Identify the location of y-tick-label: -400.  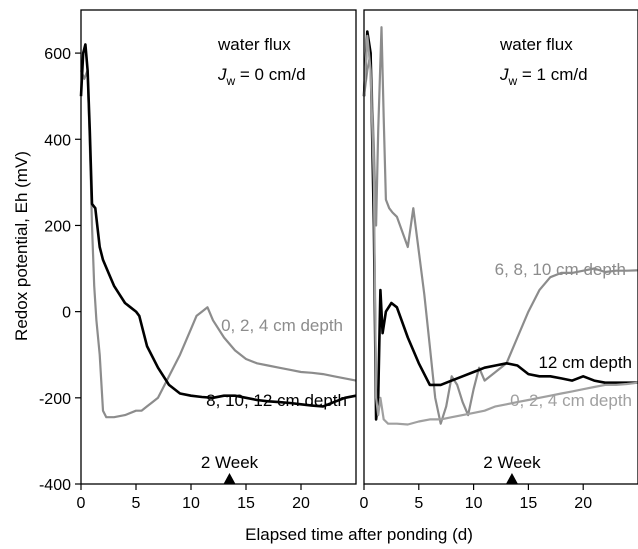
(55, 485).